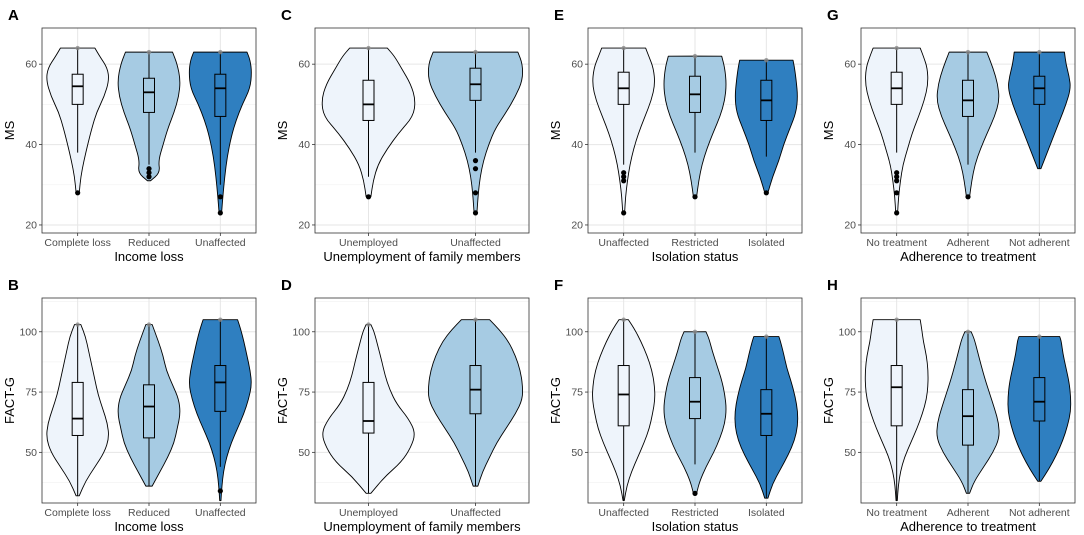 This screenshot has width=1084, height=535. Describe the element at coordinates (149, 149) in the screenshot. I see `violin-group: Reduced` at that location.